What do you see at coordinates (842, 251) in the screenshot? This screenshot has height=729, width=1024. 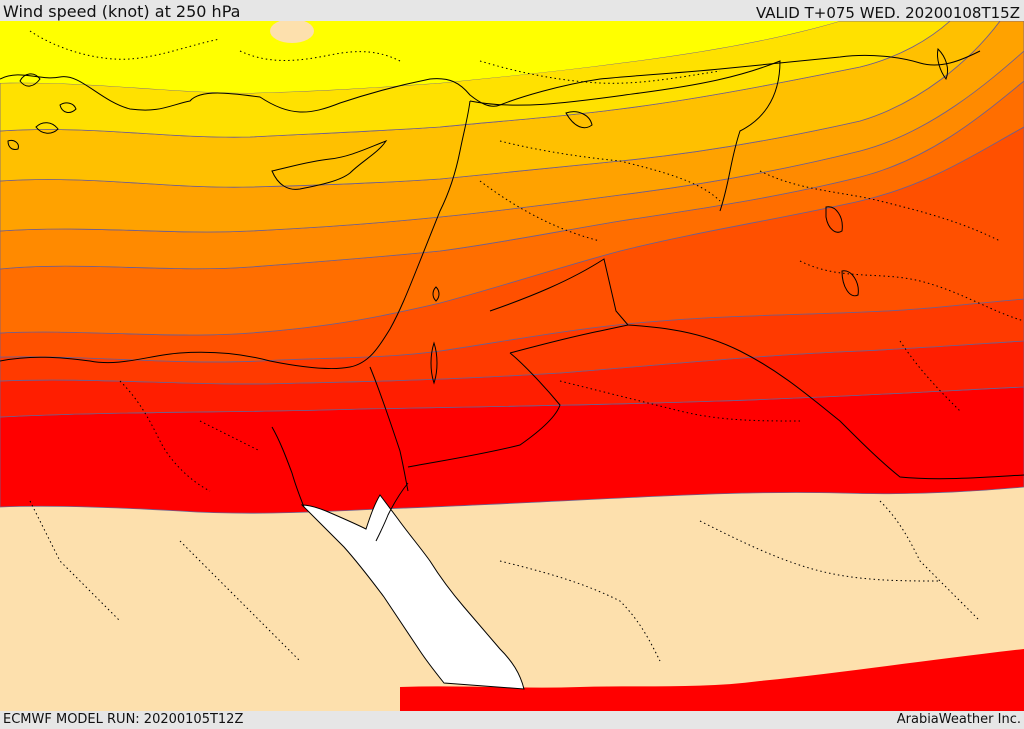 I see `iraq-lakes` at bounding box center [842, 251].